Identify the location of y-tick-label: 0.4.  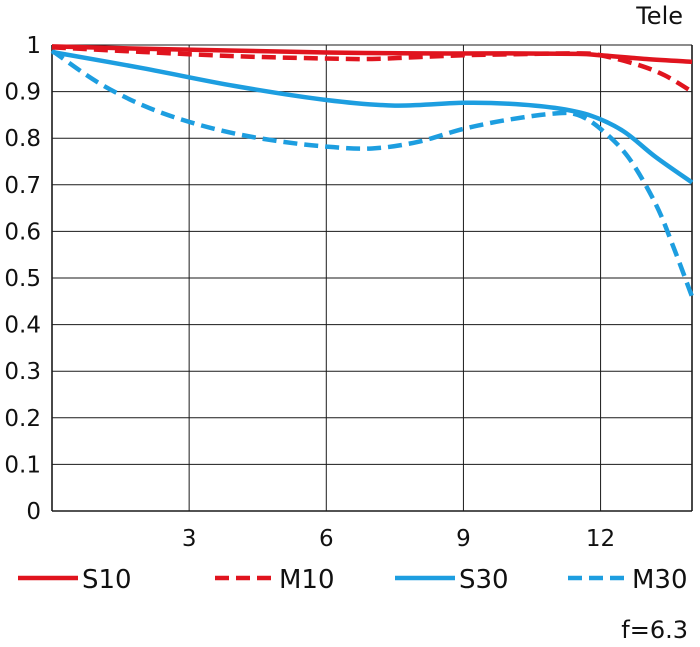
(22, 326).